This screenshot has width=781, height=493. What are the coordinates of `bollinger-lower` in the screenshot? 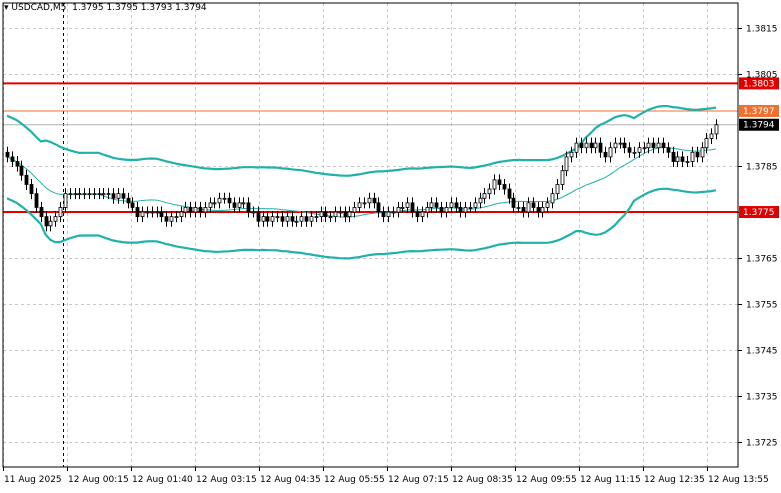 It's located at (361, 223).